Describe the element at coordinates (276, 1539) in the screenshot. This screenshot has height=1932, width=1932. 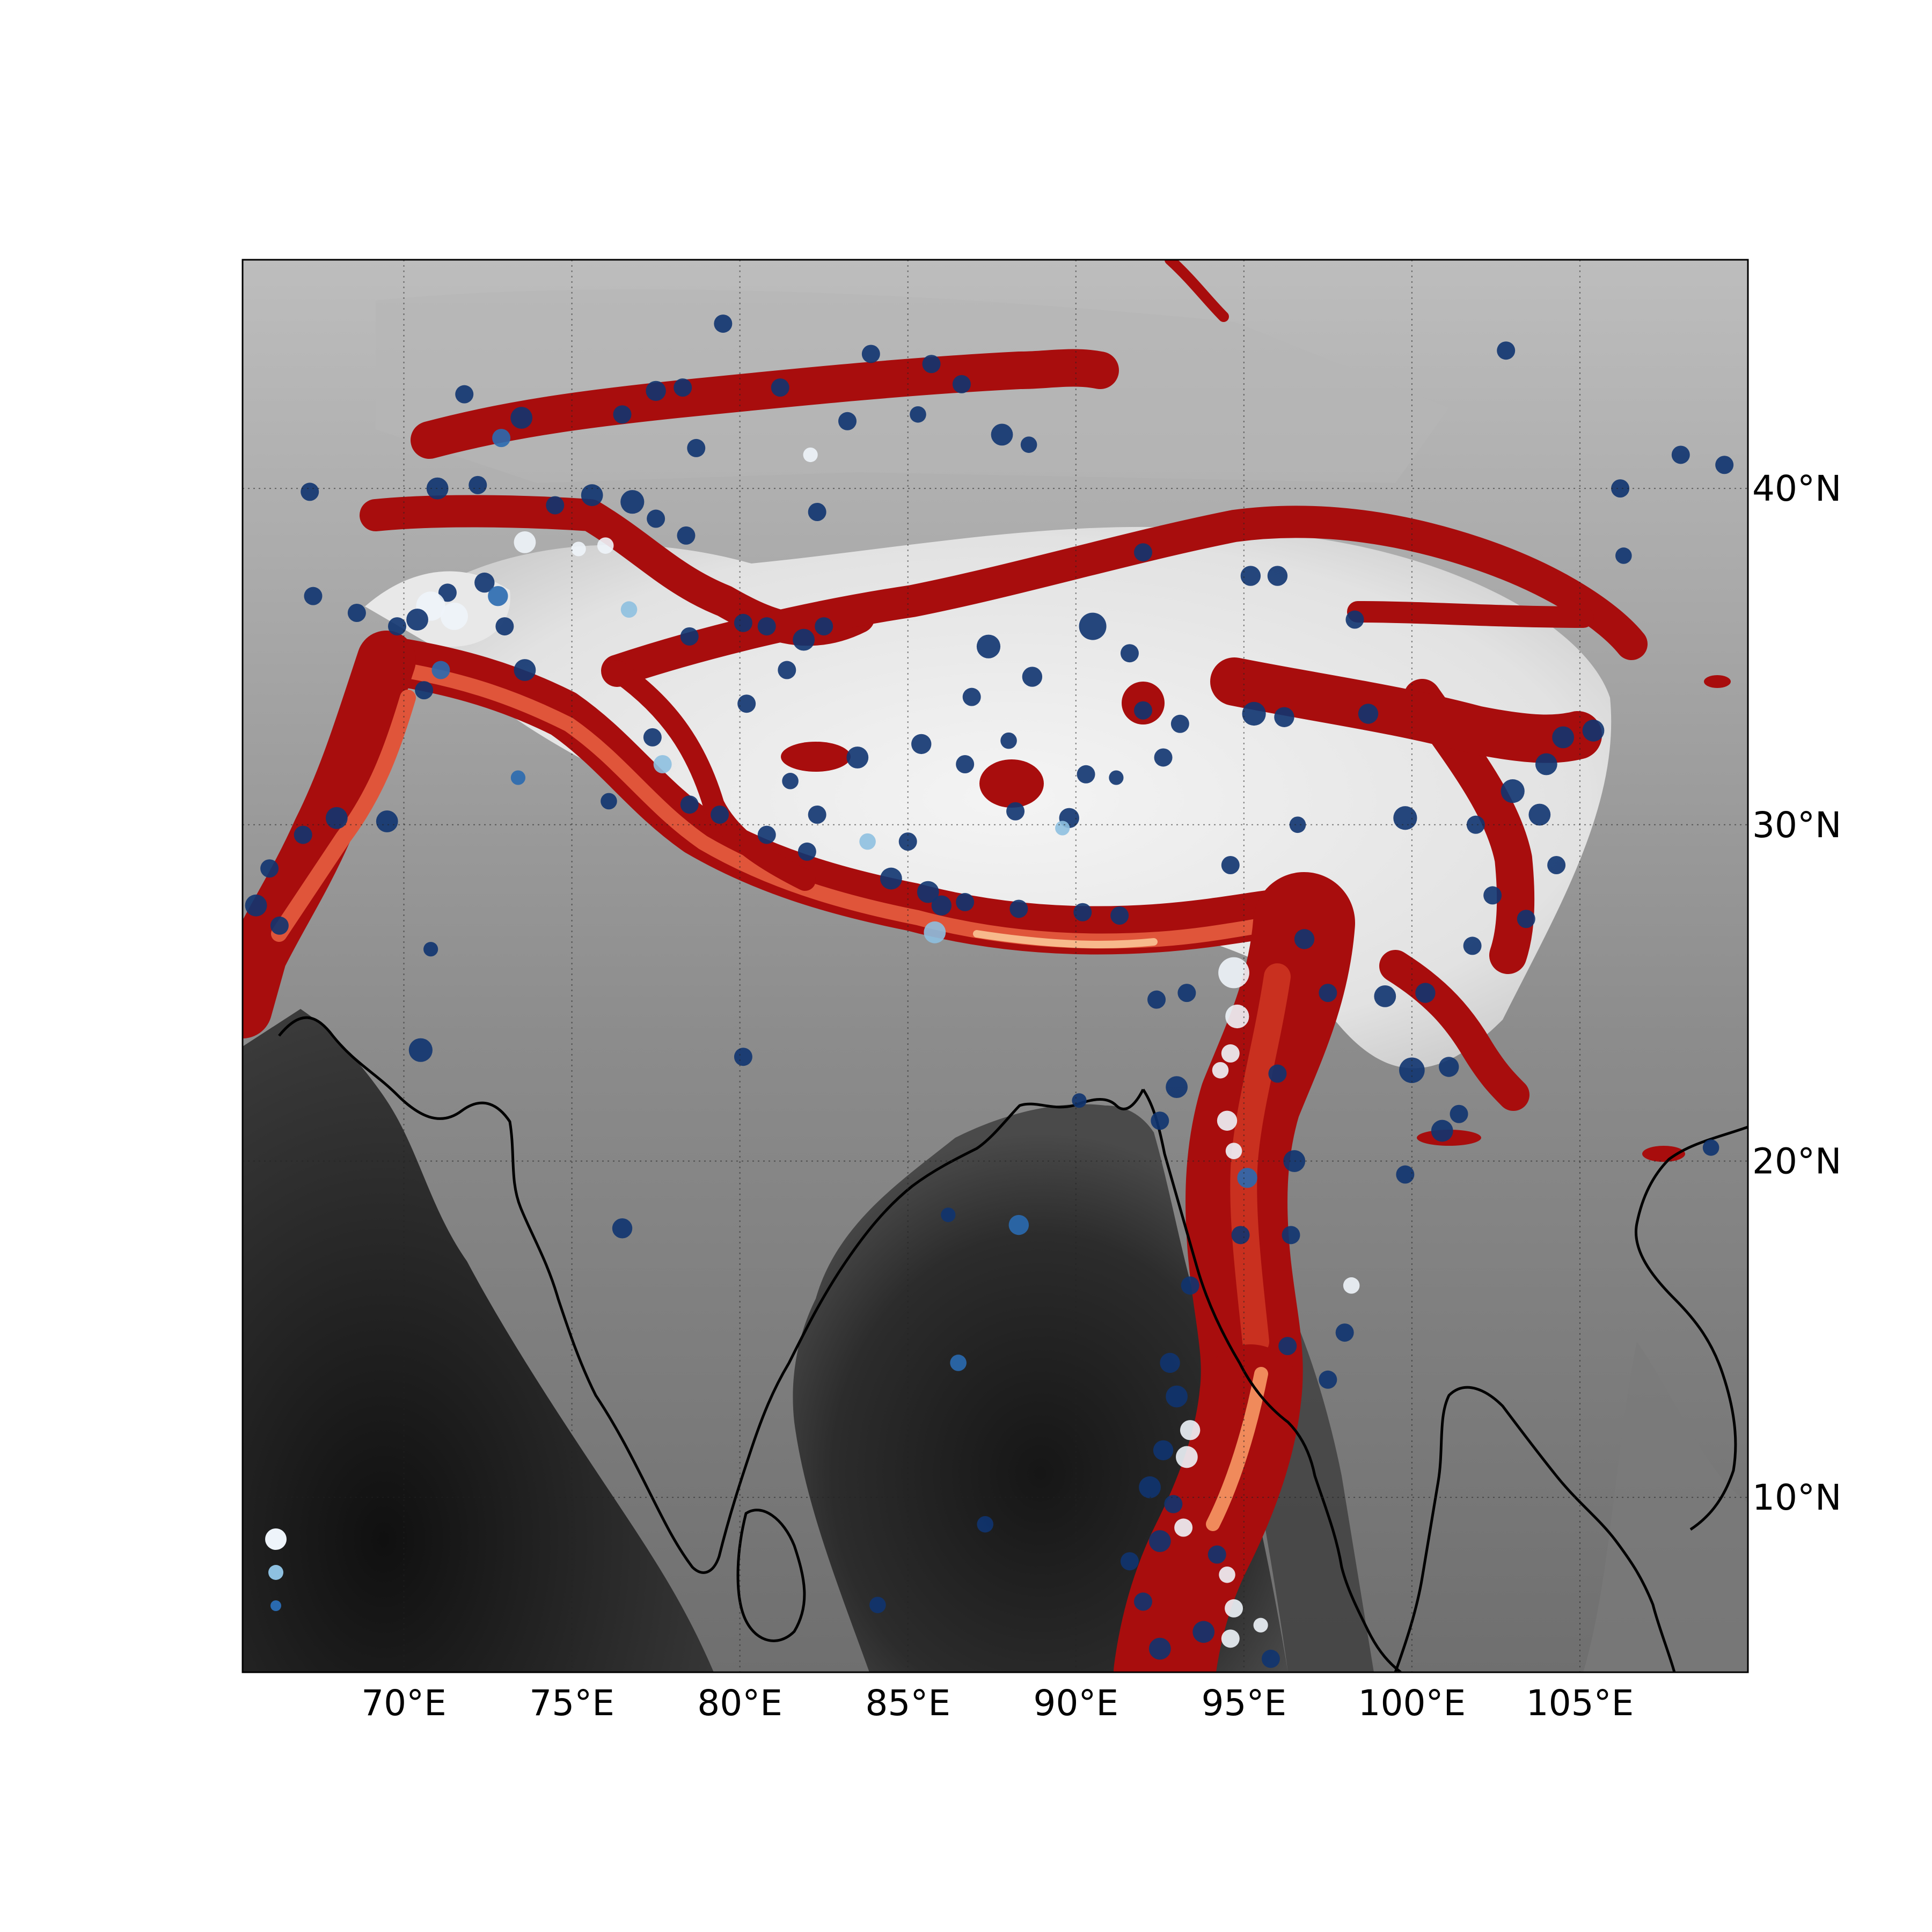
I see `legend-marker-large` at that location.